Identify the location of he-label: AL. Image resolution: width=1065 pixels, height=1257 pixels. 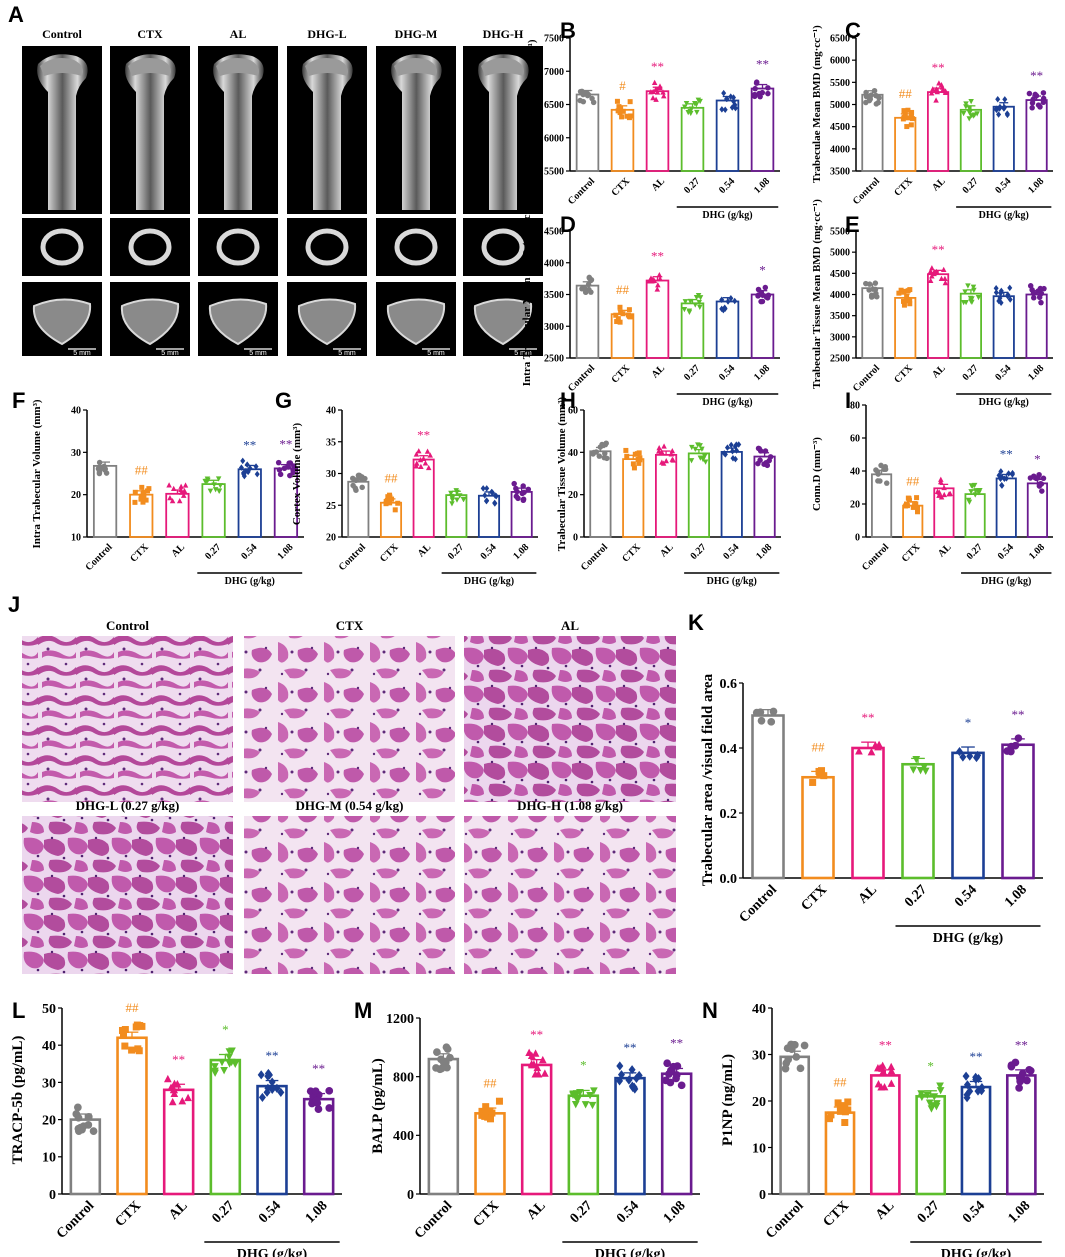
(570, 625).